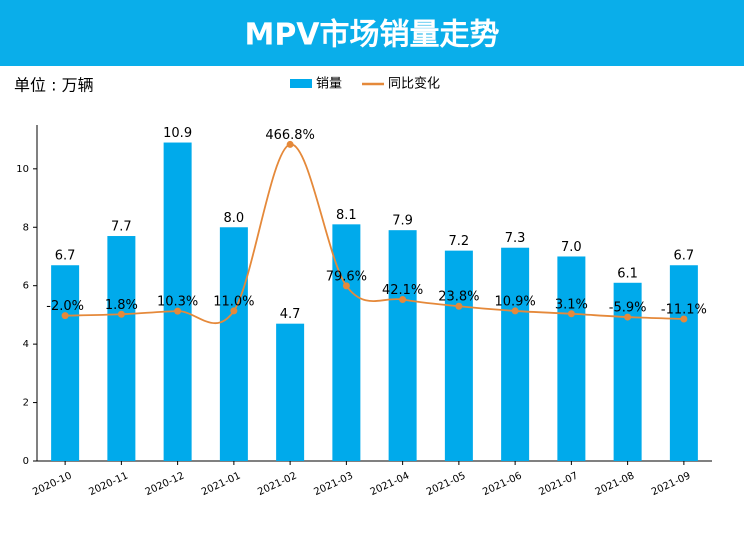  What do you see at coordinates (371, 35) in the screenshot?
I see `chart-title: MPV市场销量走势` at bounding box center [371, 35].